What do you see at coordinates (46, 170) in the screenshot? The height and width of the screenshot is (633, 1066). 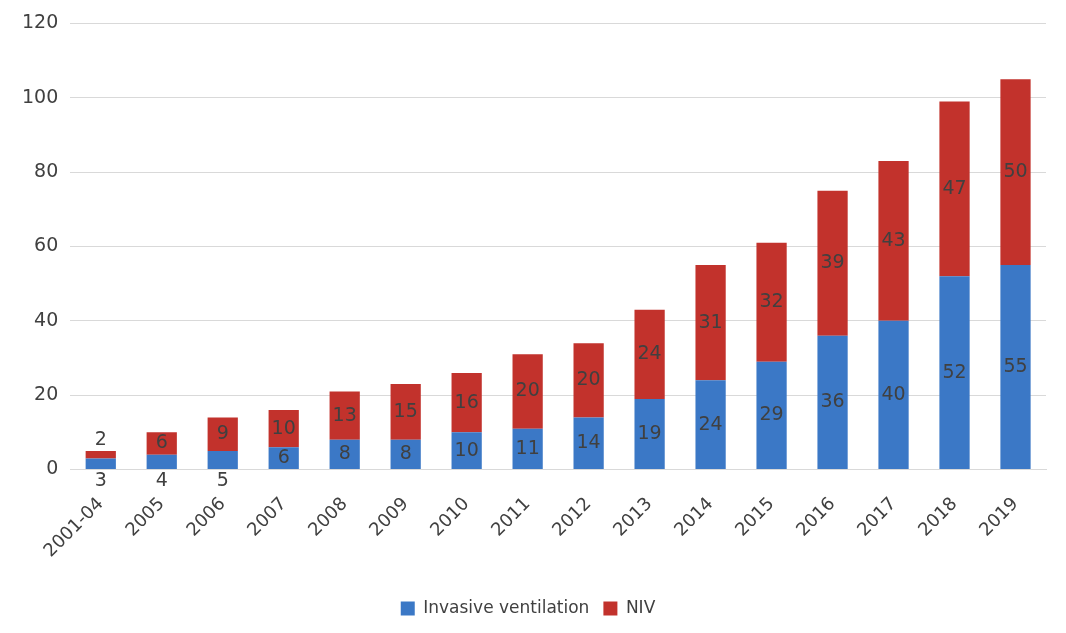 I see `y-tick-label: 80` at bounding box center [46, 170].